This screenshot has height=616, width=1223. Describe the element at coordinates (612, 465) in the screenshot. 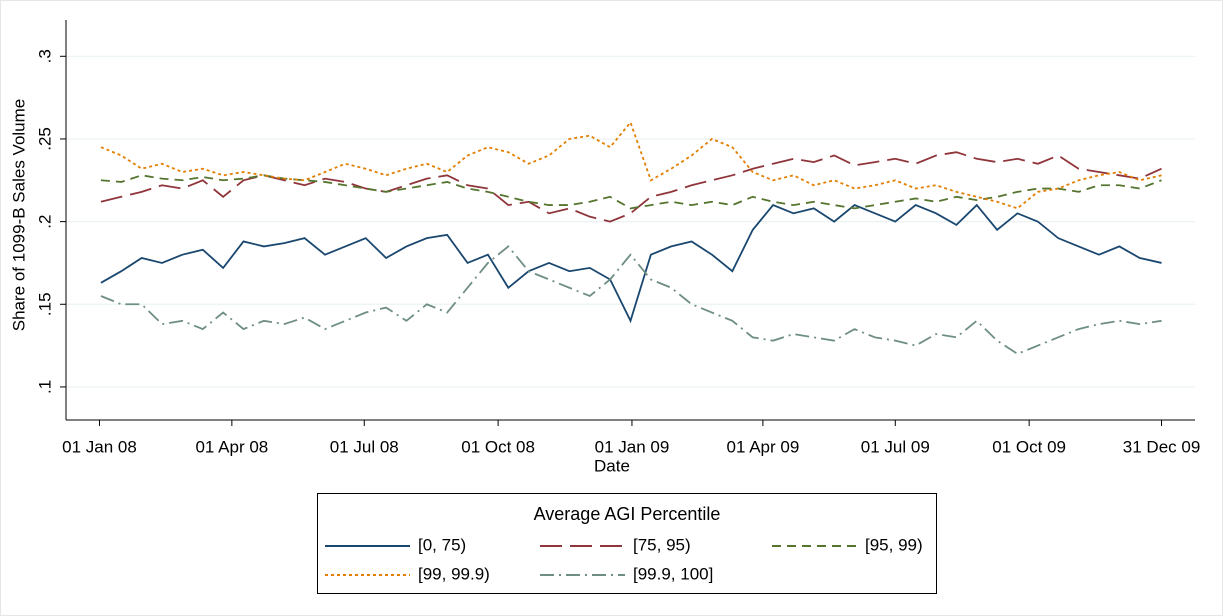

I see `x-axis-title: Date` at that location.